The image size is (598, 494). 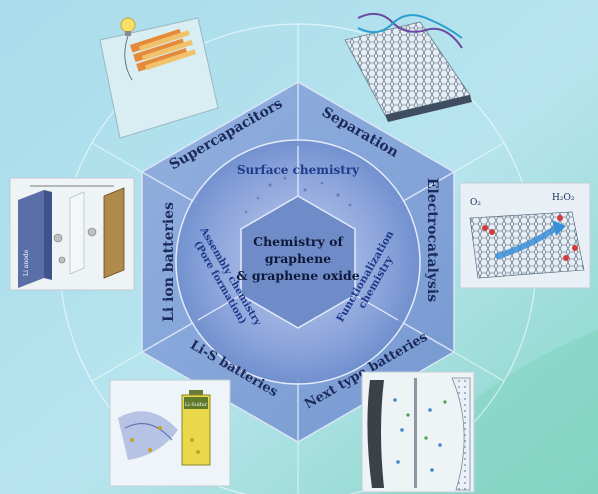 I want to click on supercapacitor-illustration, so click(x=159, y=78).